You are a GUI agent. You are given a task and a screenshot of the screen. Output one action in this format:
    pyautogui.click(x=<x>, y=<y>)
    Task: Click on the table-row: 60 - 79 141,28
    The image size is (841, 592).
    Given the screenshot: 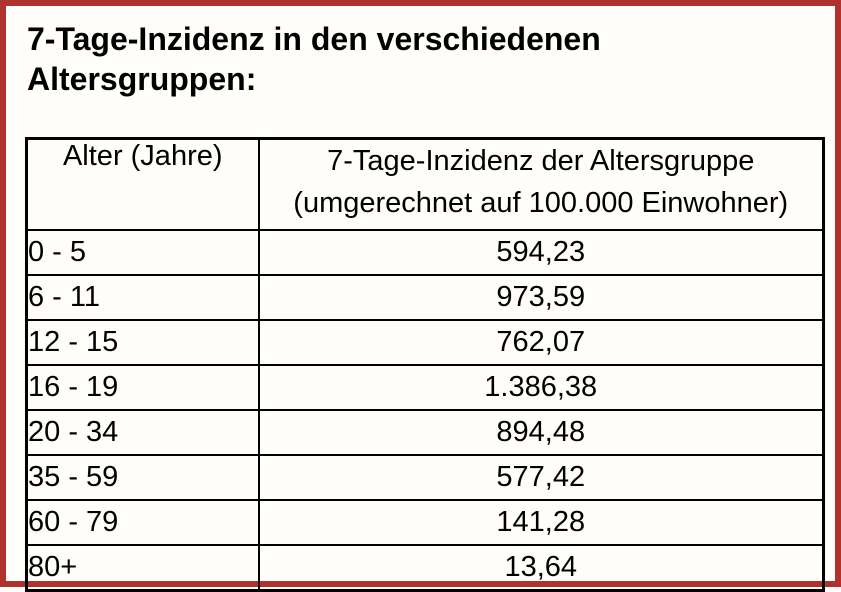 What is the action you would take?
    pyautogui.click(x=425, y=522)
    